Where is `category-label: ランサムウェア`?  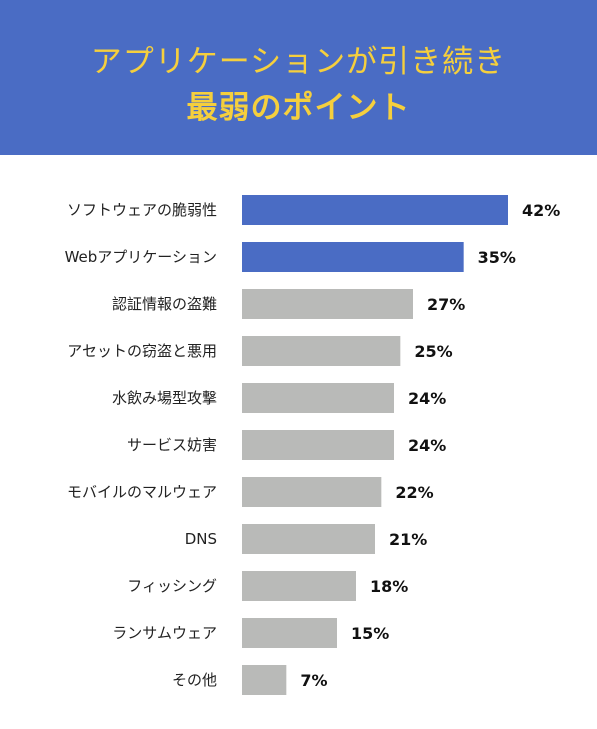
category-label: ランサムウェア is located at coordinates (164, 633).